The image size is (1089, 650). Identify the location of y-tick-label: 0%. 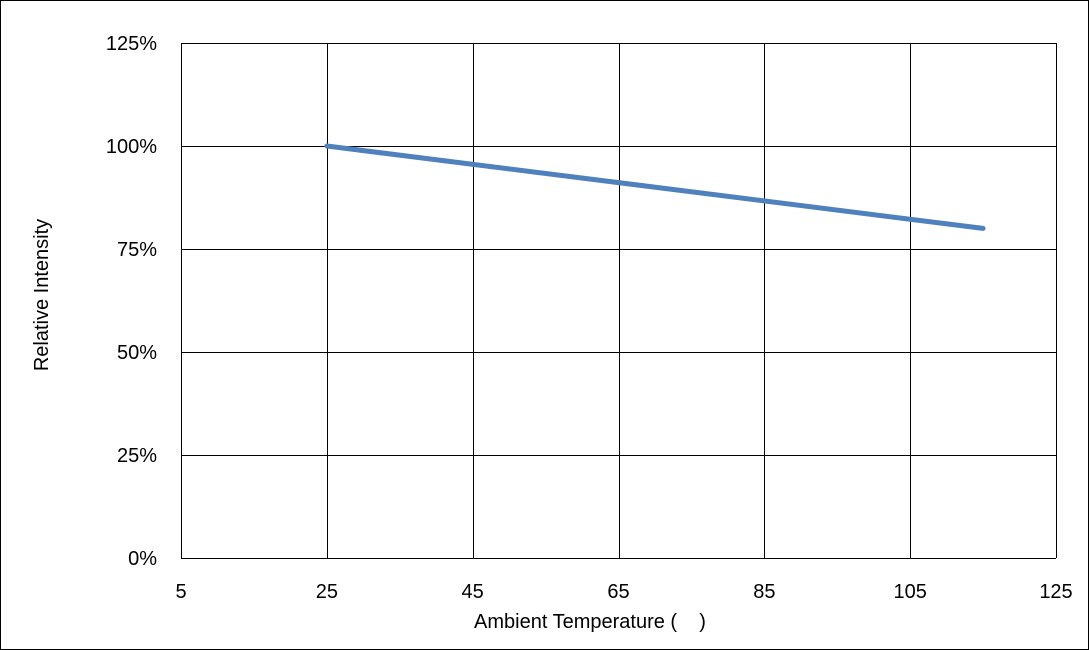
(142, 559).